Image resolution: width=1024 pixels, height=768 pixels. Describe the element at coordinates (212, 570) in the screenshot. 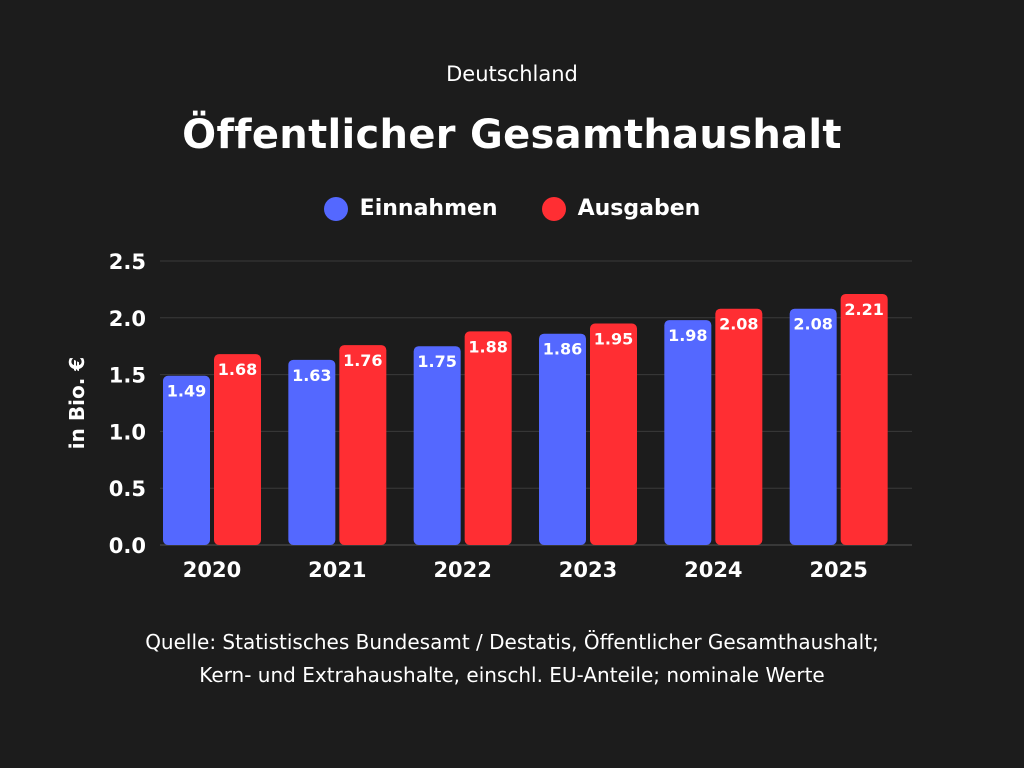

I see `x-tick-label: 2020` at that location.